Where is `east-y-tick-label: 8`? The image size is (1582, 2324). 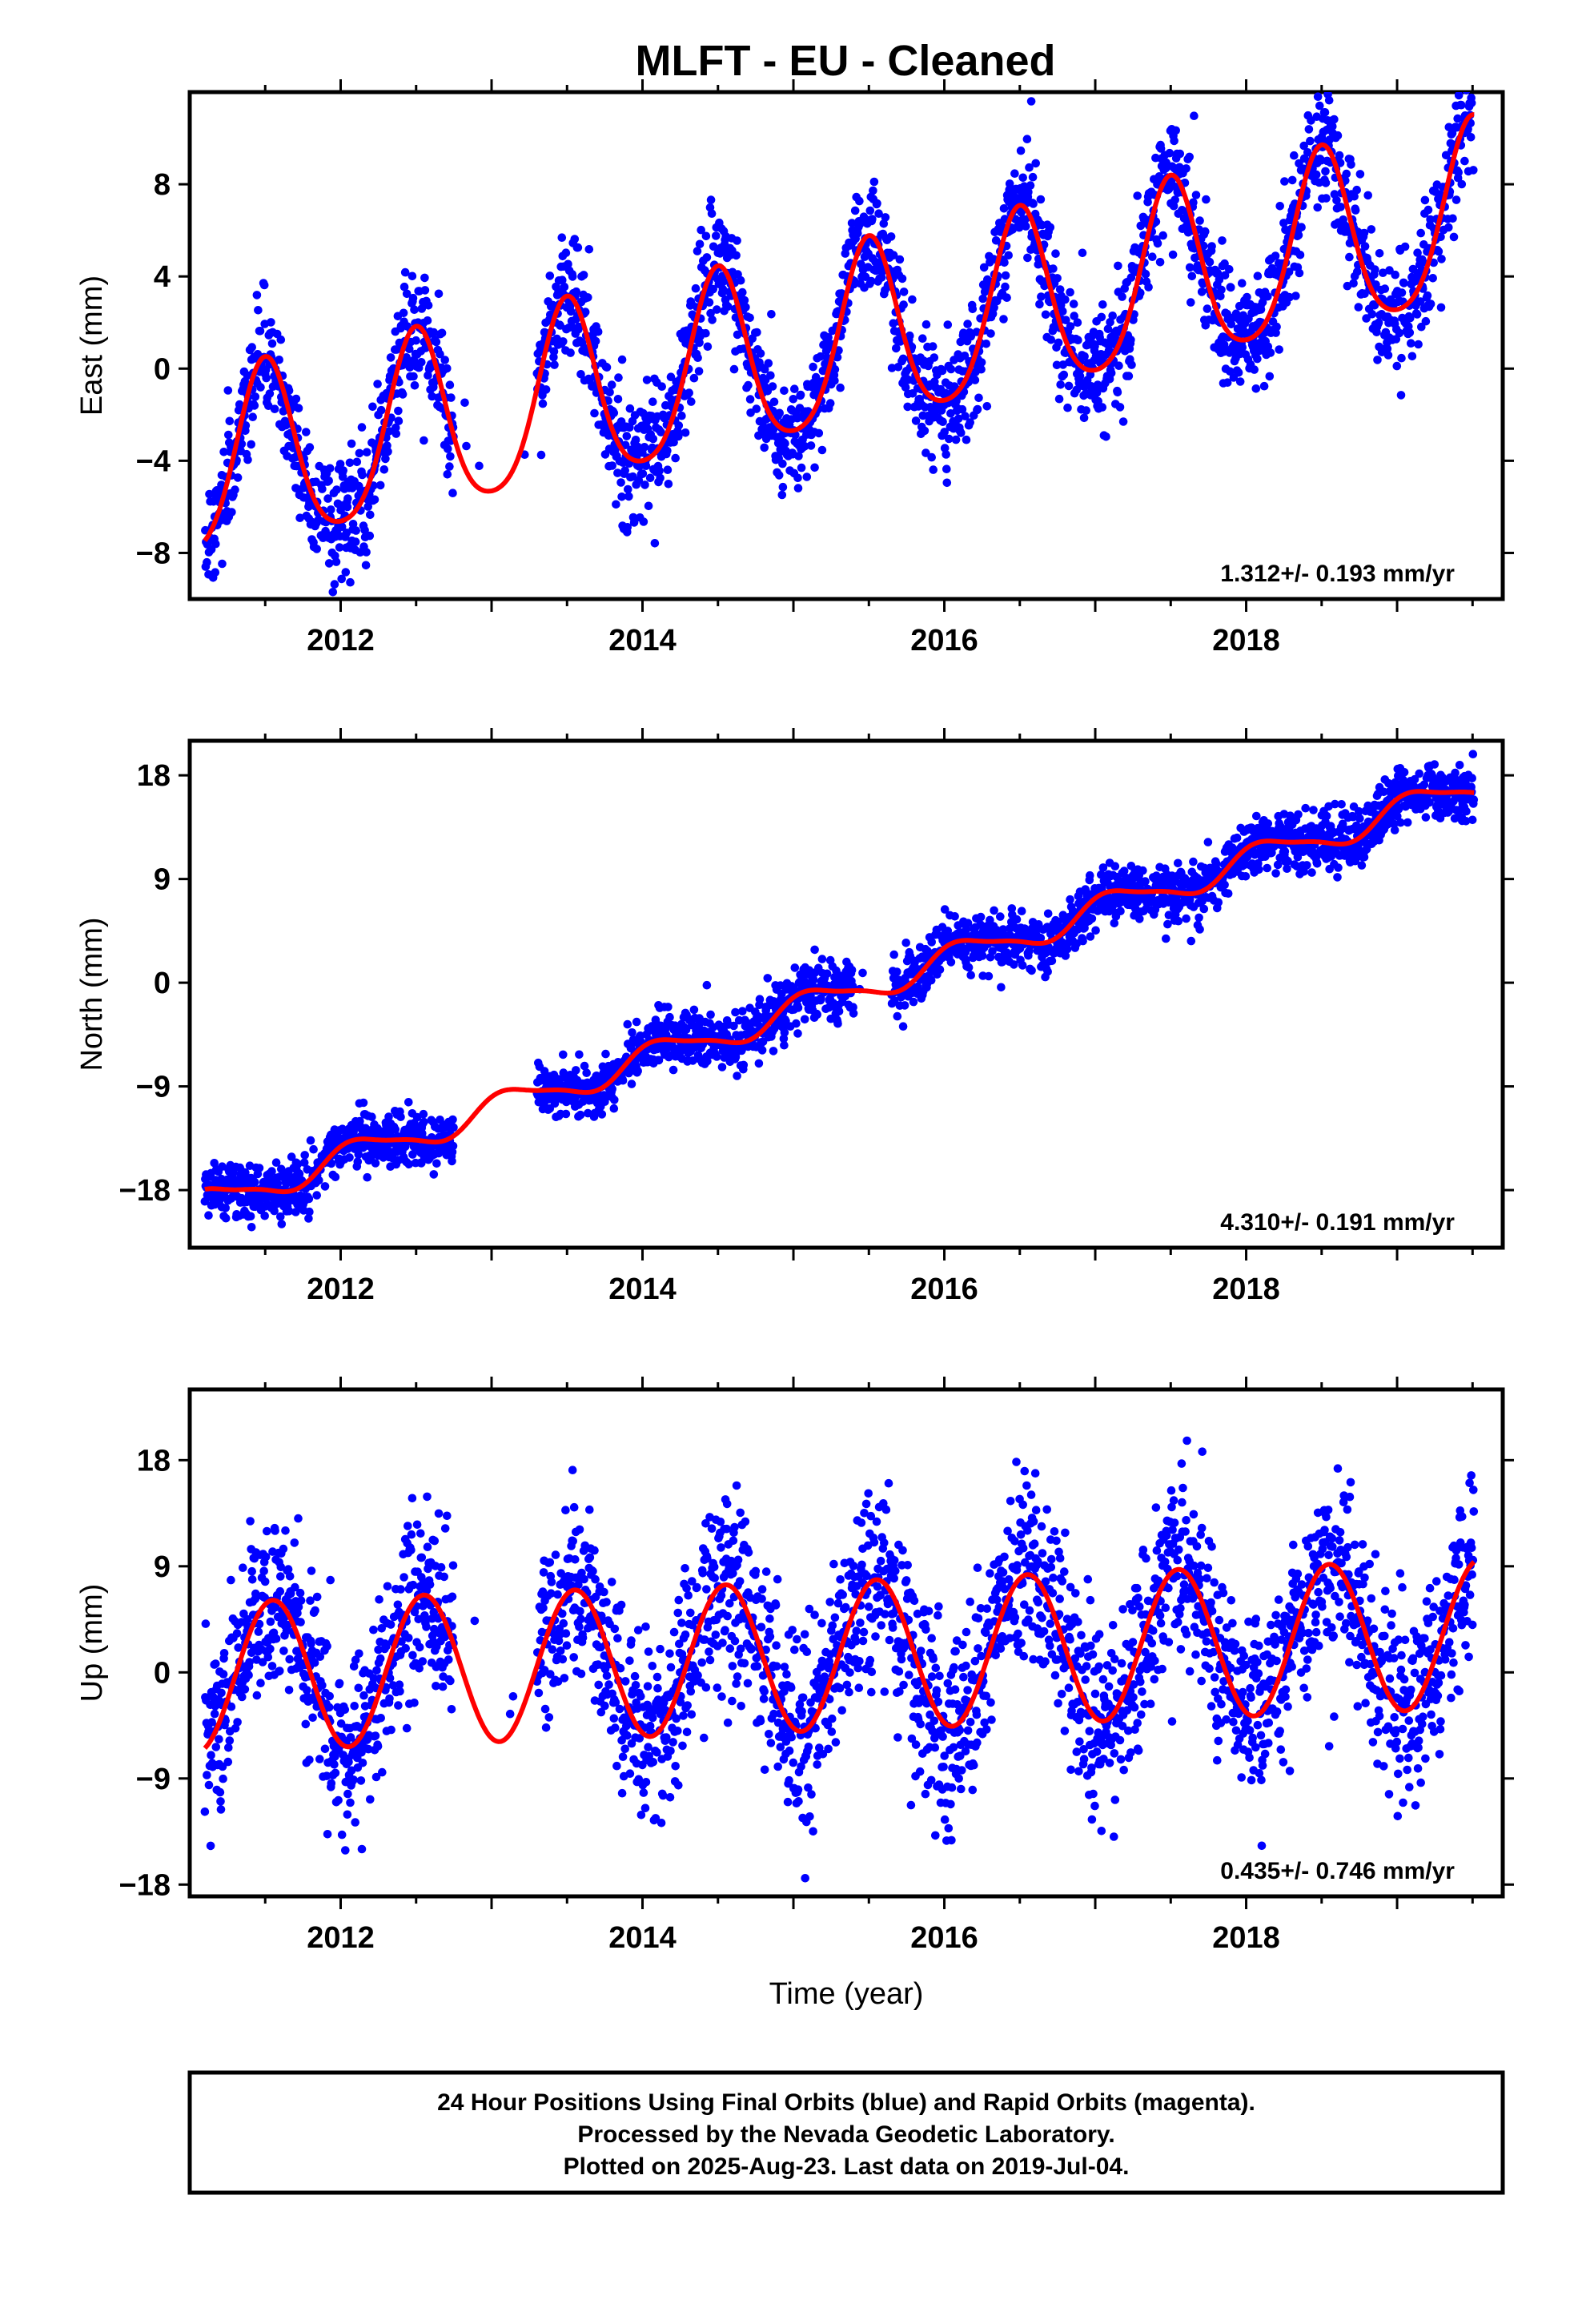 east-y-tick-label: 8 is located at coordinates (162, 185).